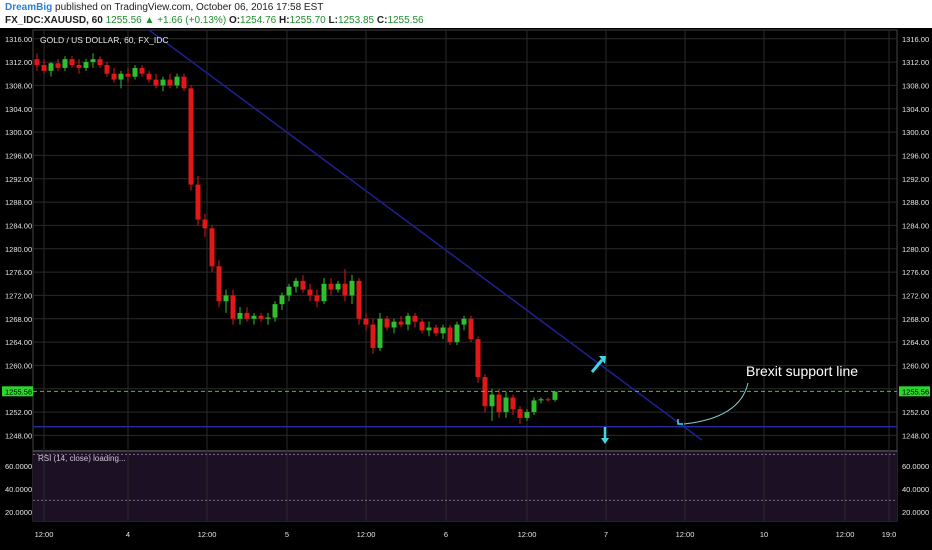 The image size is (932, 550). Describe the element at coordinates (915, 179) in the screenshot. I see `y-tick-right: 1292.00` at that location.